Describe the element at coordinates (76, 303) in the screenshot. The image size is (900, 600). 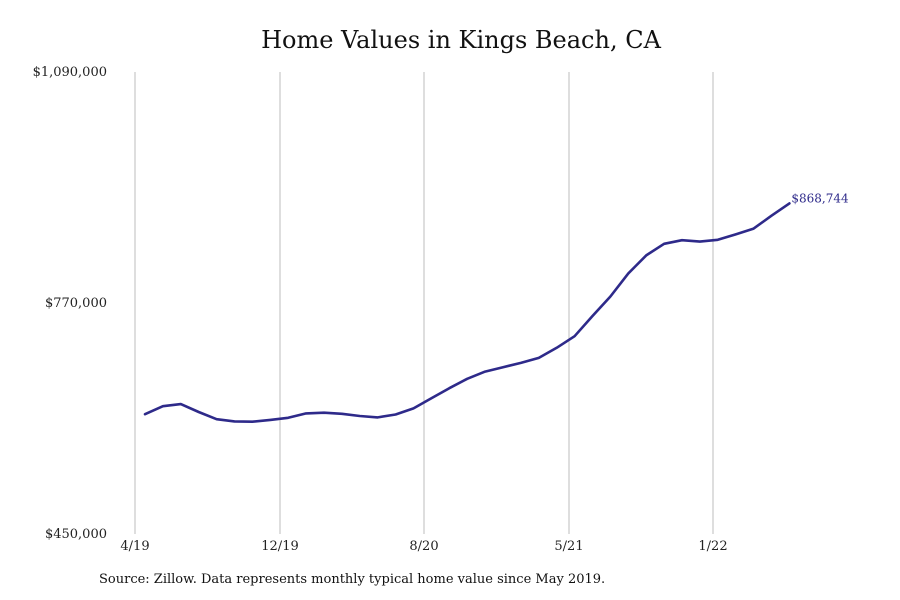
I see `y-tick-label: $770,000` at that location.